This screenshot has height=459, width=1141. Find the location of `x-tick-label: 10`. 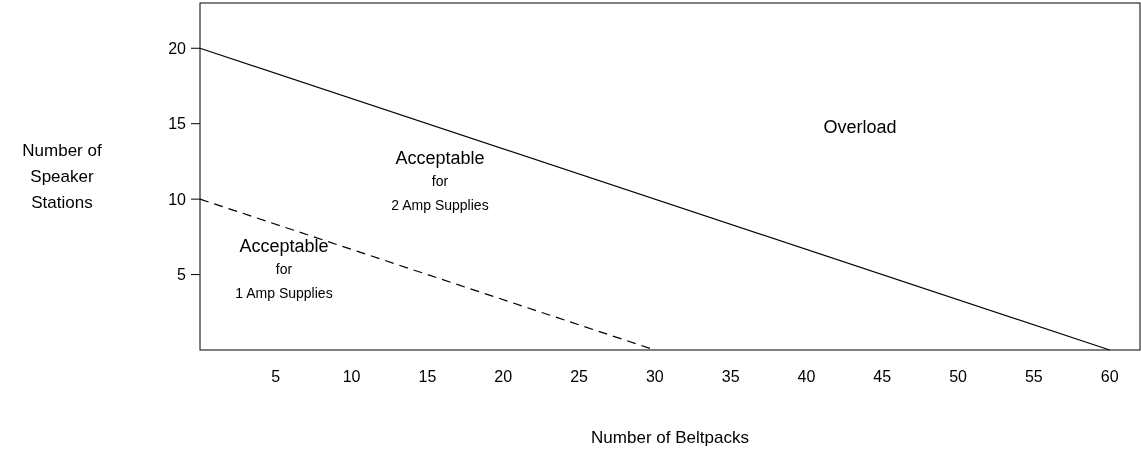

x-tick-label: 10 is located at coordinates (351, 376).